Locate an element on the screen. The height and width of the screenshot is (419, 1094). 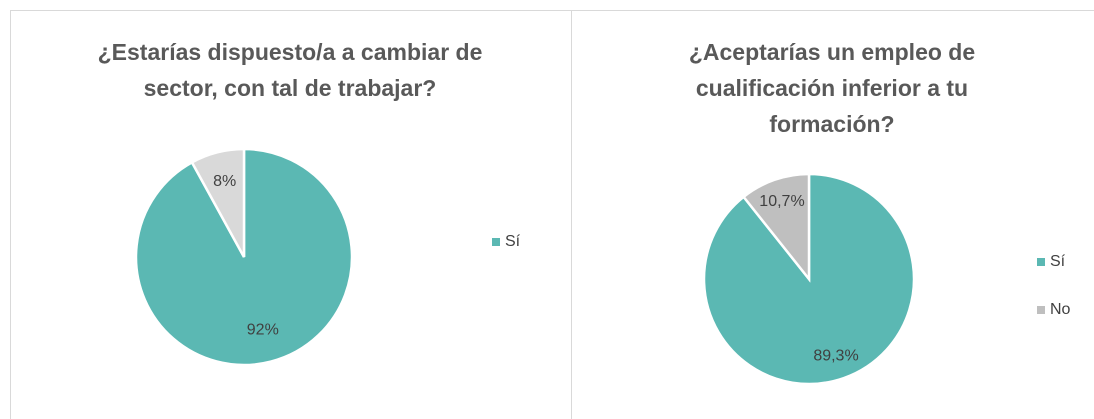
data-label: 89,3% is located at coordinates (835, 356).